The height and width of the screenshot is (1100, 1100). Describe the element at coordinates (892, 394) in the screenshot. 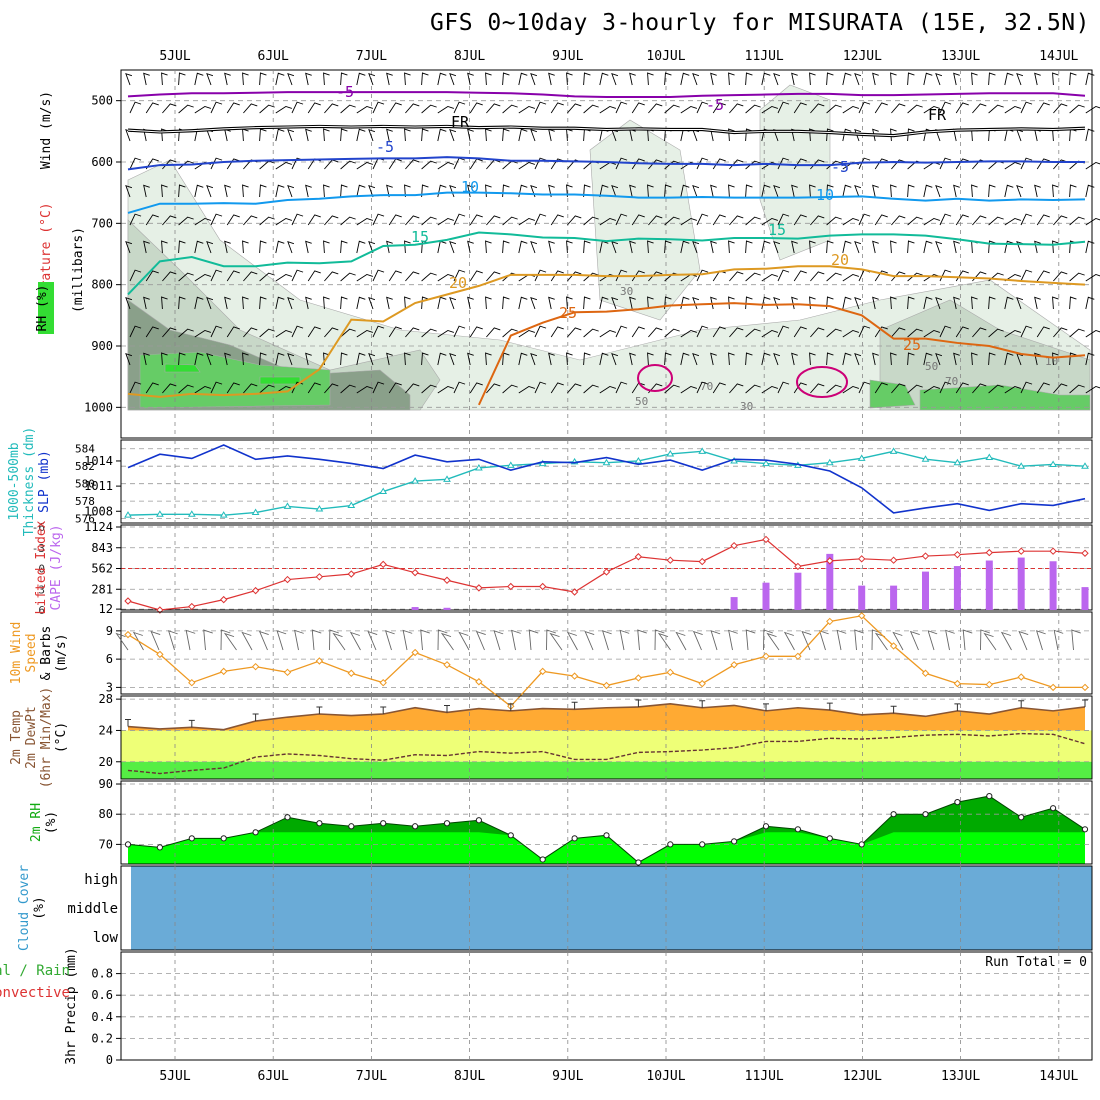

I see `rh-shading` at that location.